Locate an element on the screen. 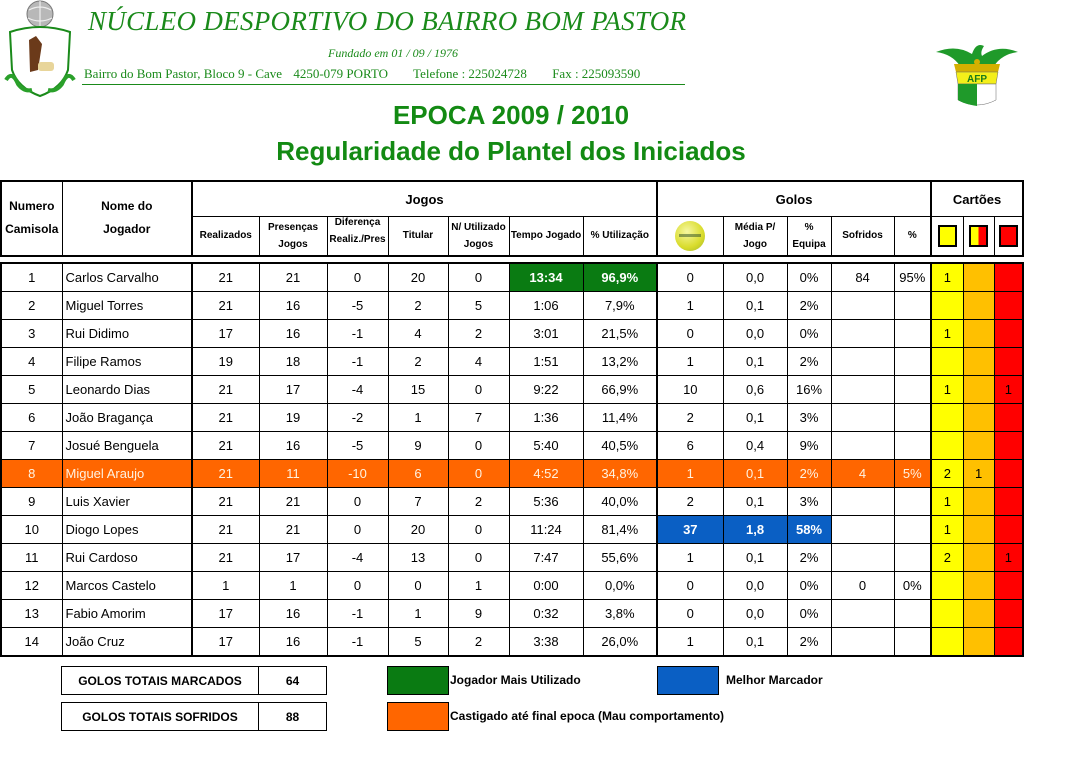  header-yellow-red-card is located at coordinates (978, 236).